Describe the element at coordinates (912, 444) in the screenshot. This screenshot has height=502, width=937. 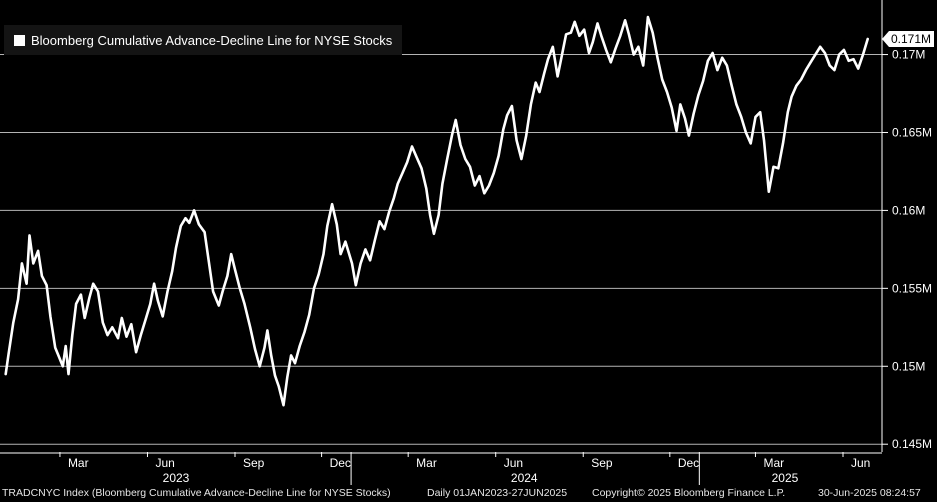
I see `y-tick-label: 0.145M` at that location.